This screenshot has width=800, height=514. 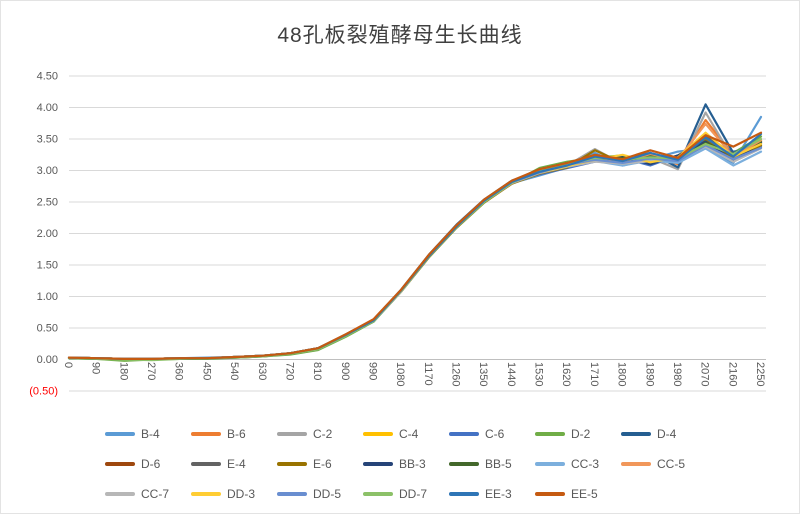 I want to click on y-axis-label: 0.50, so click(x=47, y=329).